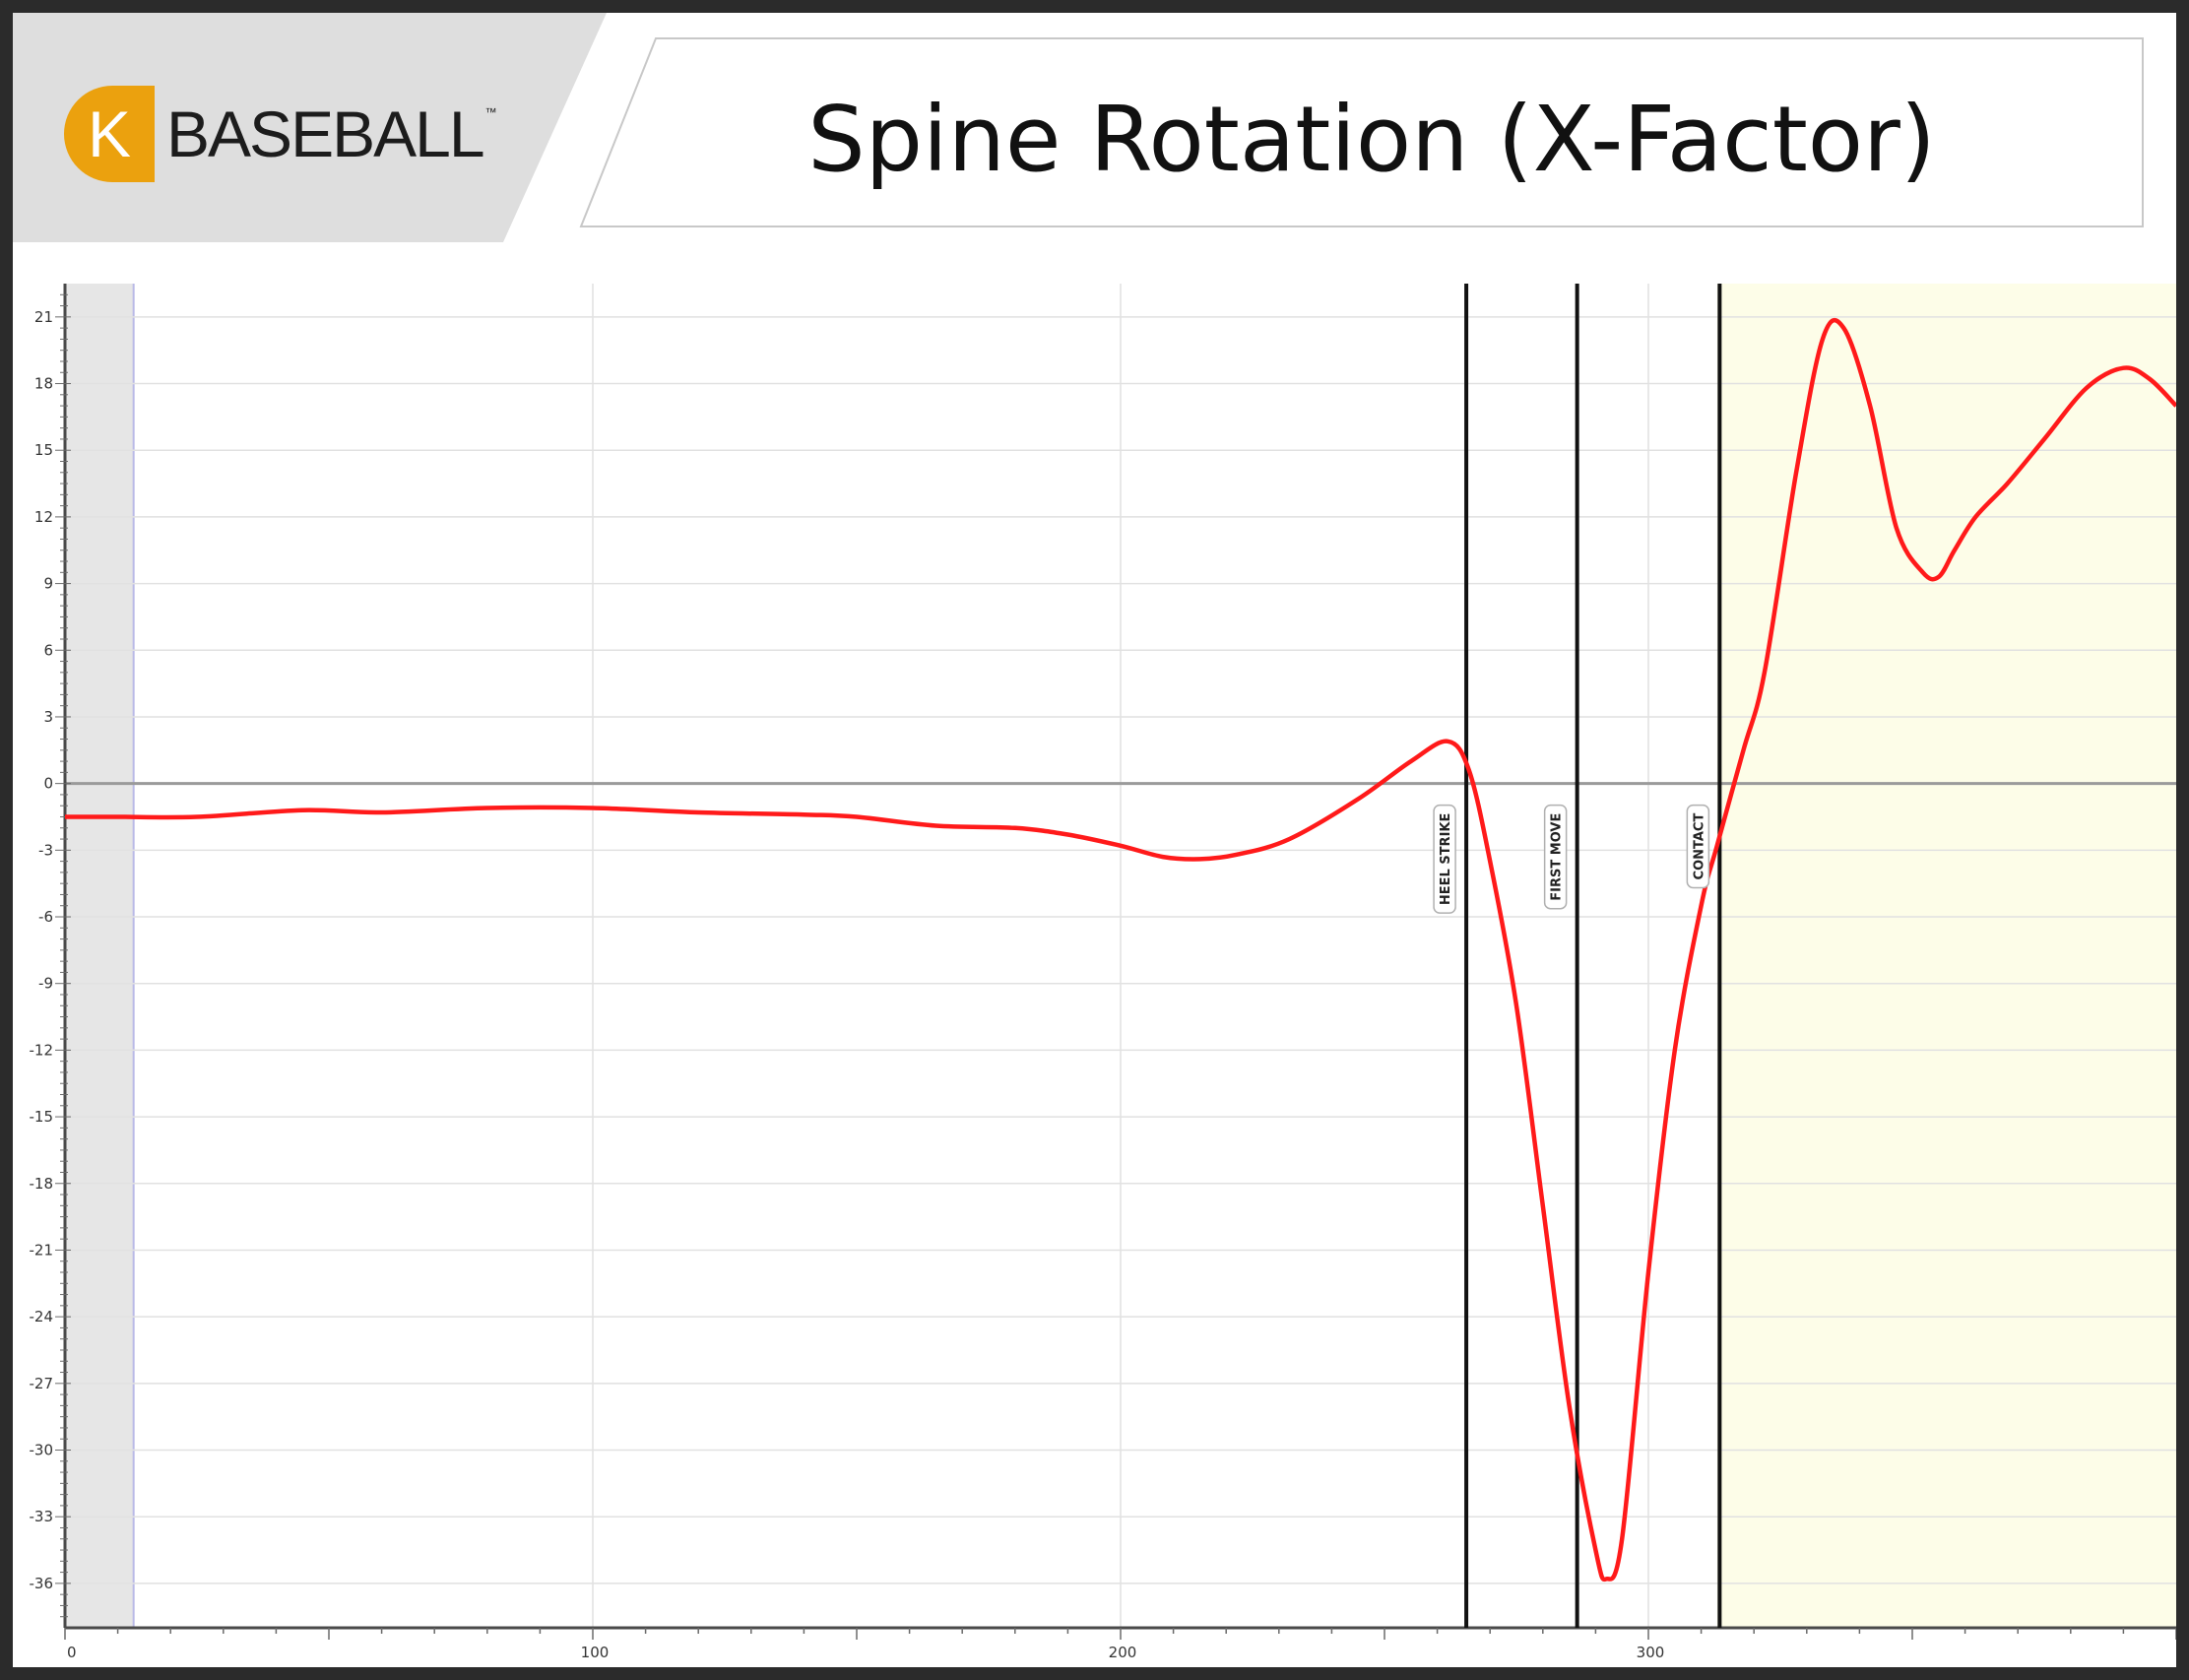 This screenshot has width=2189, height=1680. What do you see at coordinates (45, 850) in the screenshot?
I see `y-tick-label: -3` at bounding box center [45, 850].